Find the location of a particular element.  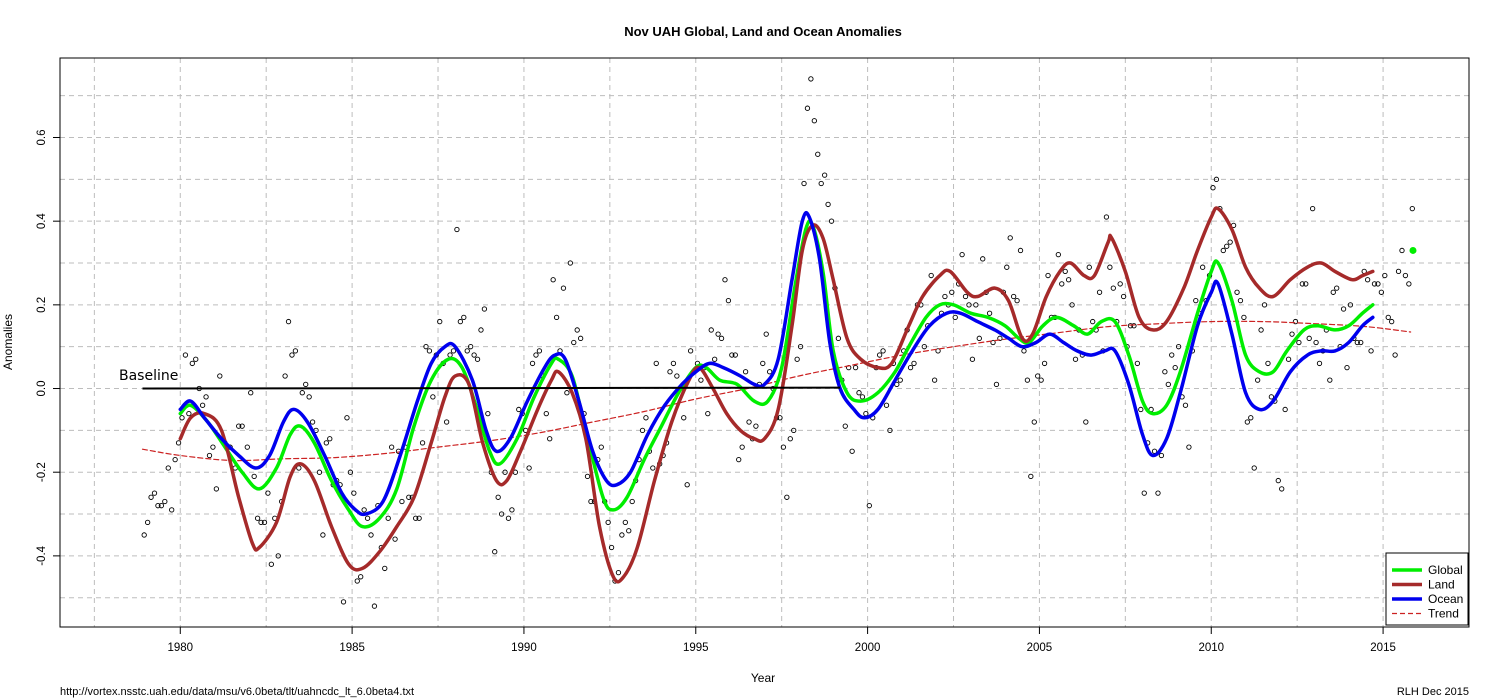

x-tick-label: 1980 is located at coordinates (180, 648).